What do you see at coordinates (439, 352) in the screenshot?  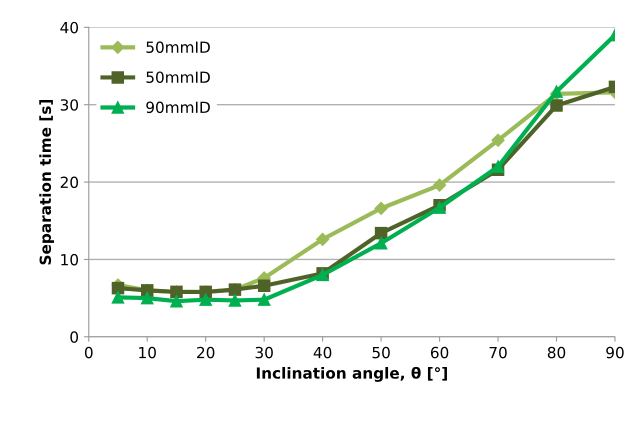 I see `x-tick-label: 60` at bounding box center [439, 352].